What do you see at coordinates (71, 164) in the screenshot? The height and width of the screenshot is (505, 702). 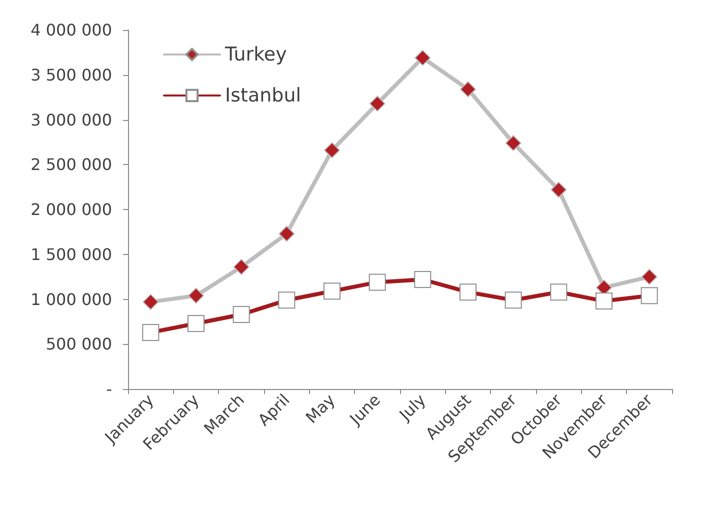 I see `y-tick-label: 2 500 000` at bounding box center [71, 164].